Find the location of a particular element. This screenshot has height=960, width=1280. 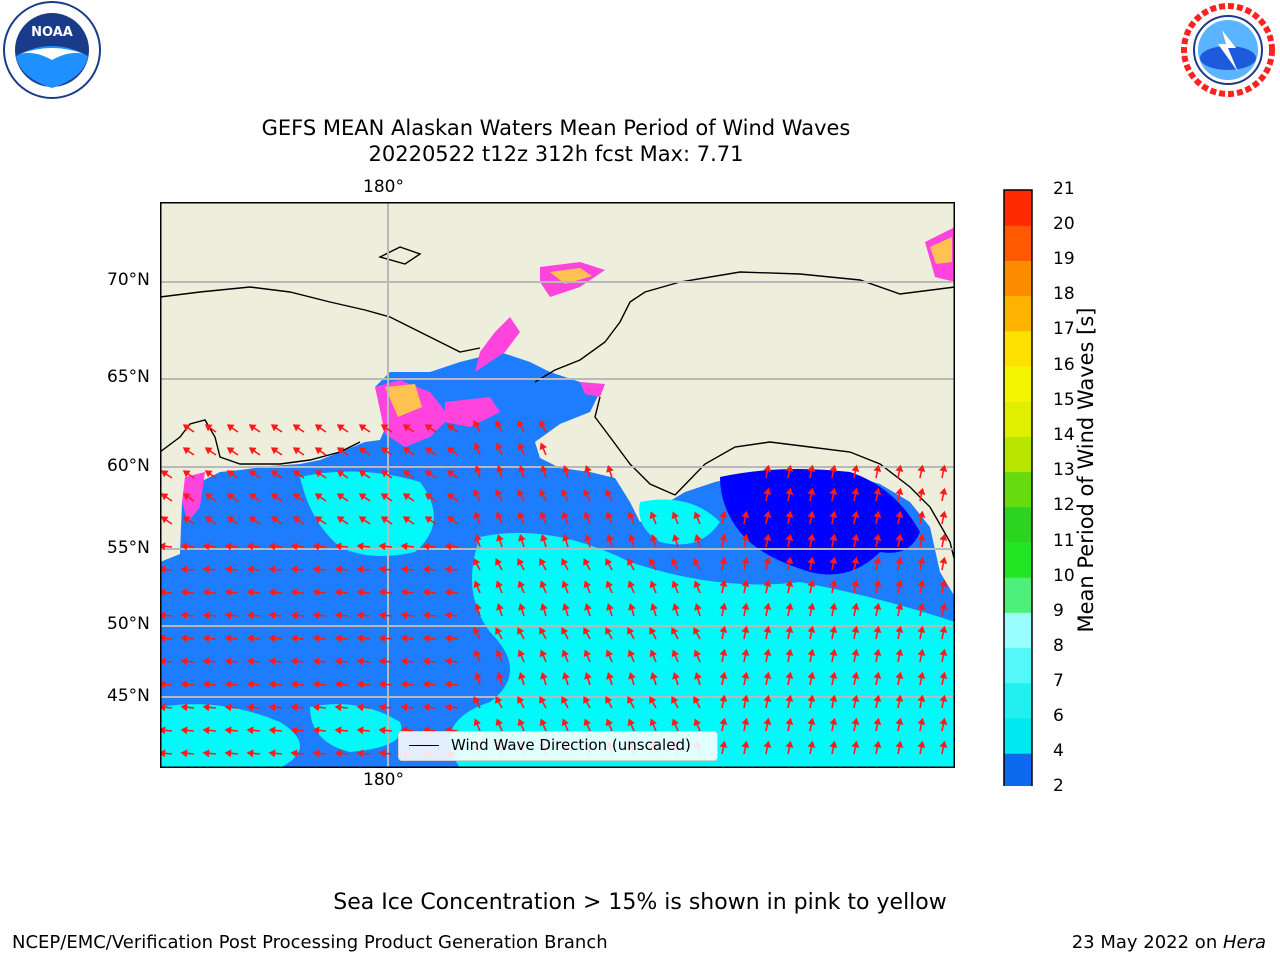

colorbar-tick-14: 14 is located at coordinates (1064, 435).